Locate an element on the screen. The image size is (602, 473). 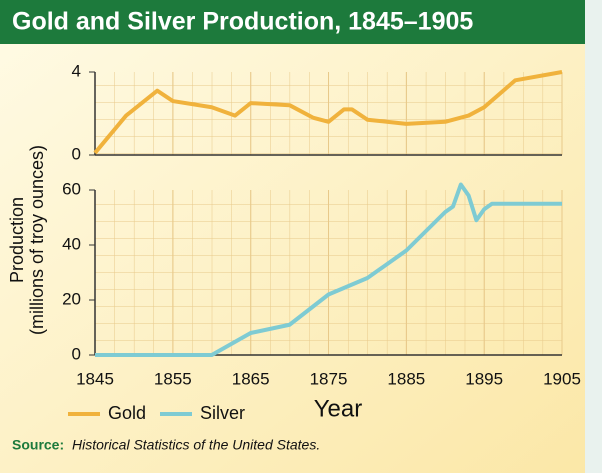
x-tick-label: 1895 is located at coordinates (484, 378).